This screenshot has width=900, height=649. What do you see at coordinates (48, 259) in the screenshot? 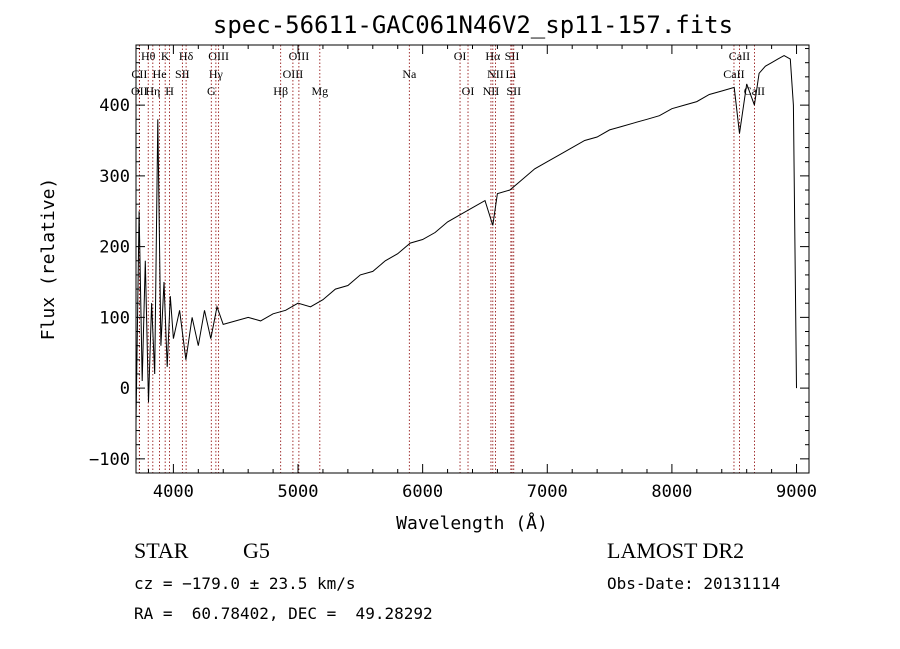
I see `y-axis-label: Flux (relative)` at bounding box center [48, 259].